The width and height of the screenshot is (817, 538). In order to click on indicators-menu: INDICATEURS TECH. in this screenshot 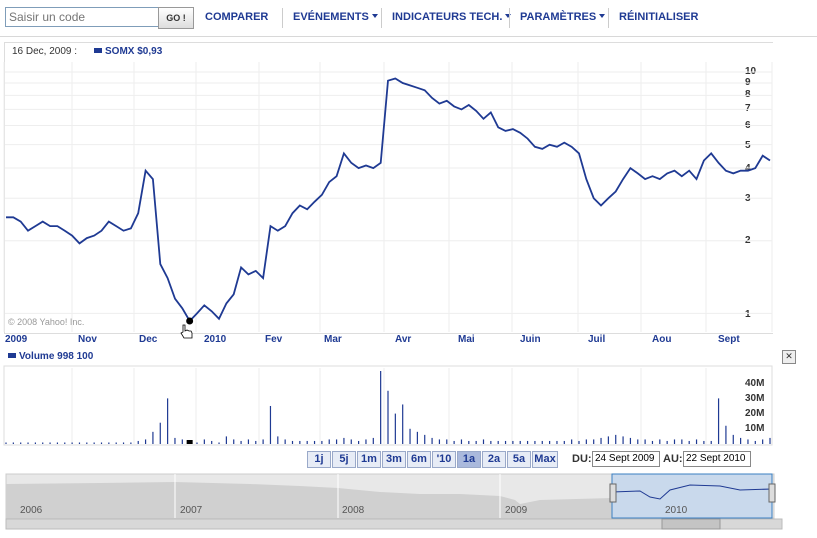, I will do `click(452, 17)`.